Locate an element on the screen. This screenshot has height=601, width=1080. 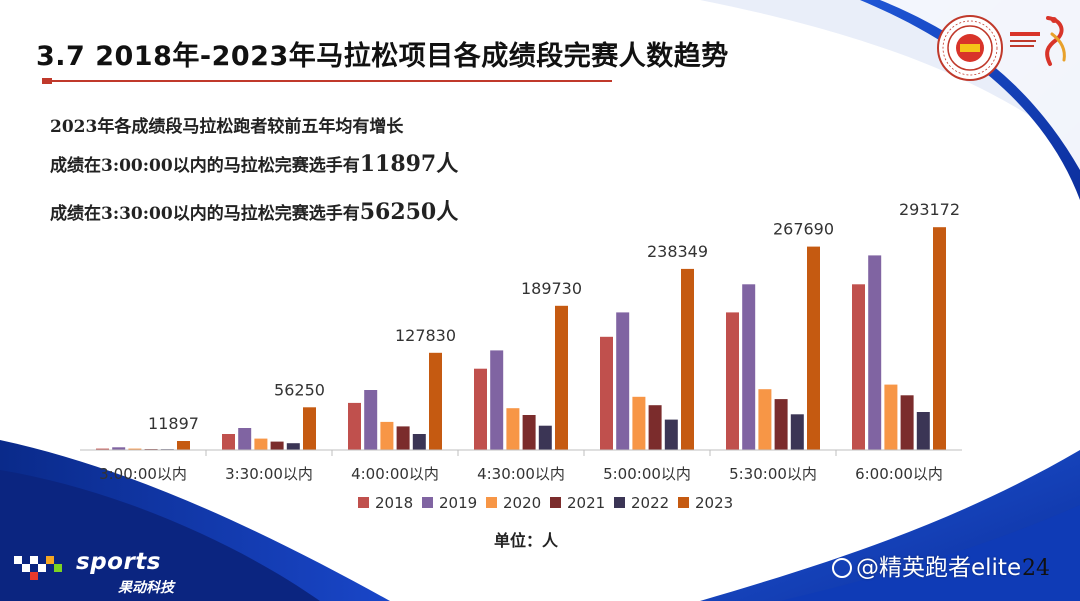
page-title: 3.7 2018年-2023年马拉松项目各成绩段完赛人数趋势 is located at coordinates (382, 56).